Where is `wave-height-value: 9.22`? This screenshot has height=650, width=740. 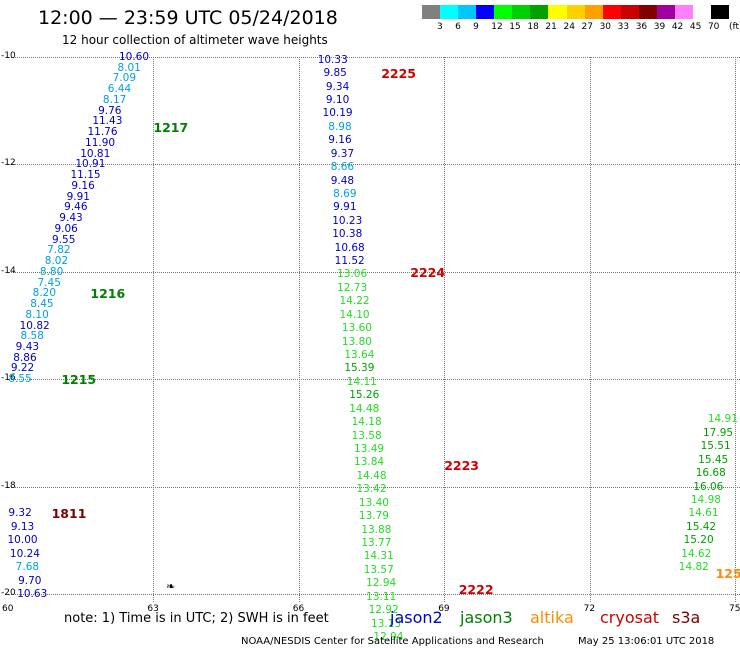
wave-height-value: 9.22 is located at coordinates (22, 368).